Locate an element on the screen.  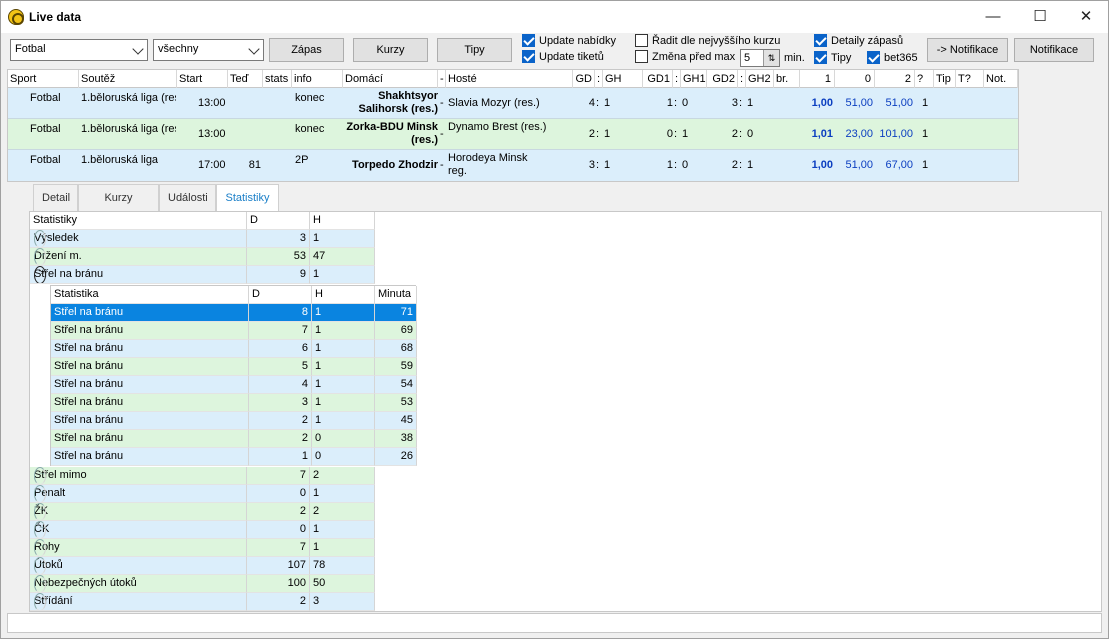
sport-select: Fotbal is located at coordinates (79, 50).